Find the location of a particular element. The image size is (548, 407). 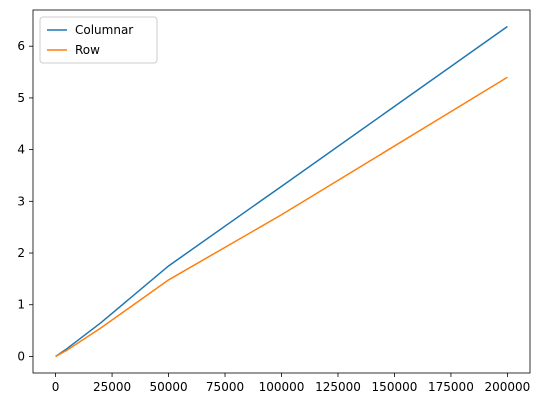

y-tick-label: 1 is located at coordinates (21, 305).